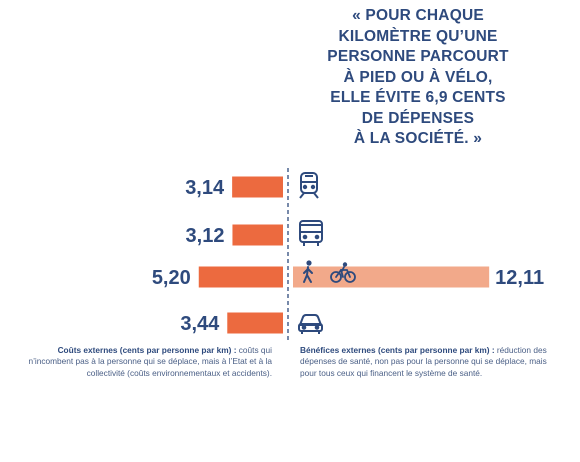 The image size is (580, 462). I want to click on quote-line: « POUR CHAQUE, so click(418, 15).